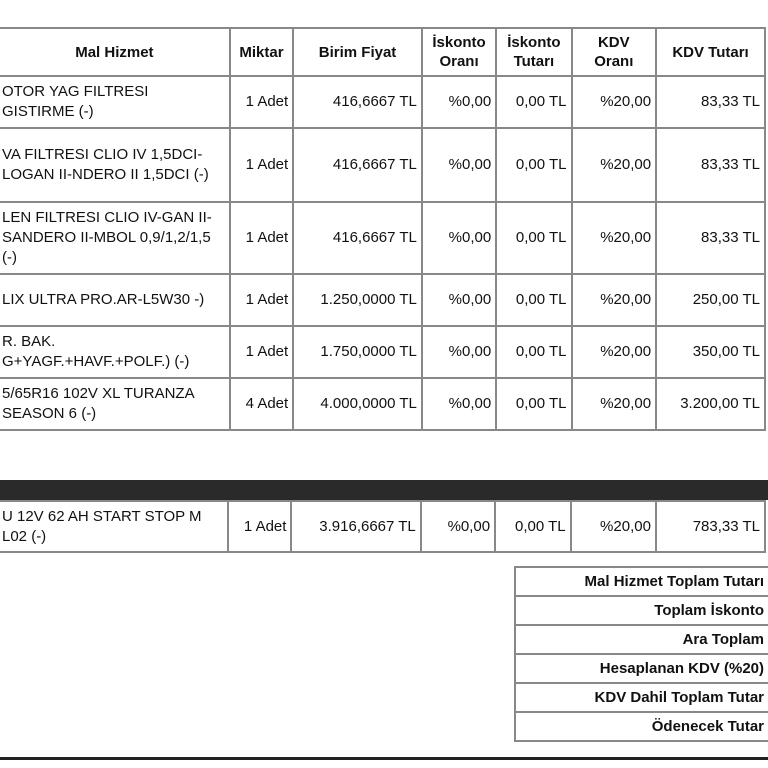 This screenshot has width=768, height=768. I want to click on item-description: R. BAK. G+YAGF.+HAVF.+POLF.) (-), so click(115, 352).